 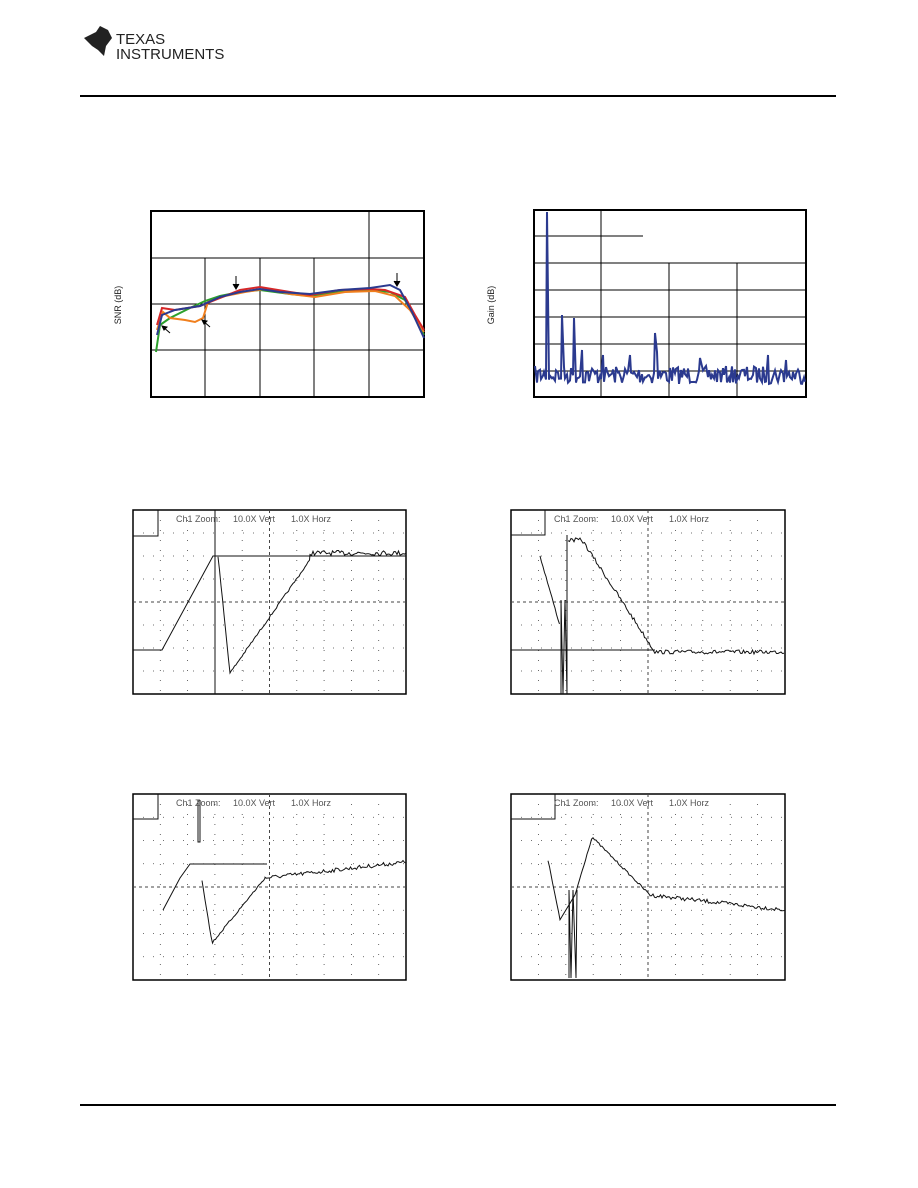 I want to click on logo-mark, so click(x=98, y=41).